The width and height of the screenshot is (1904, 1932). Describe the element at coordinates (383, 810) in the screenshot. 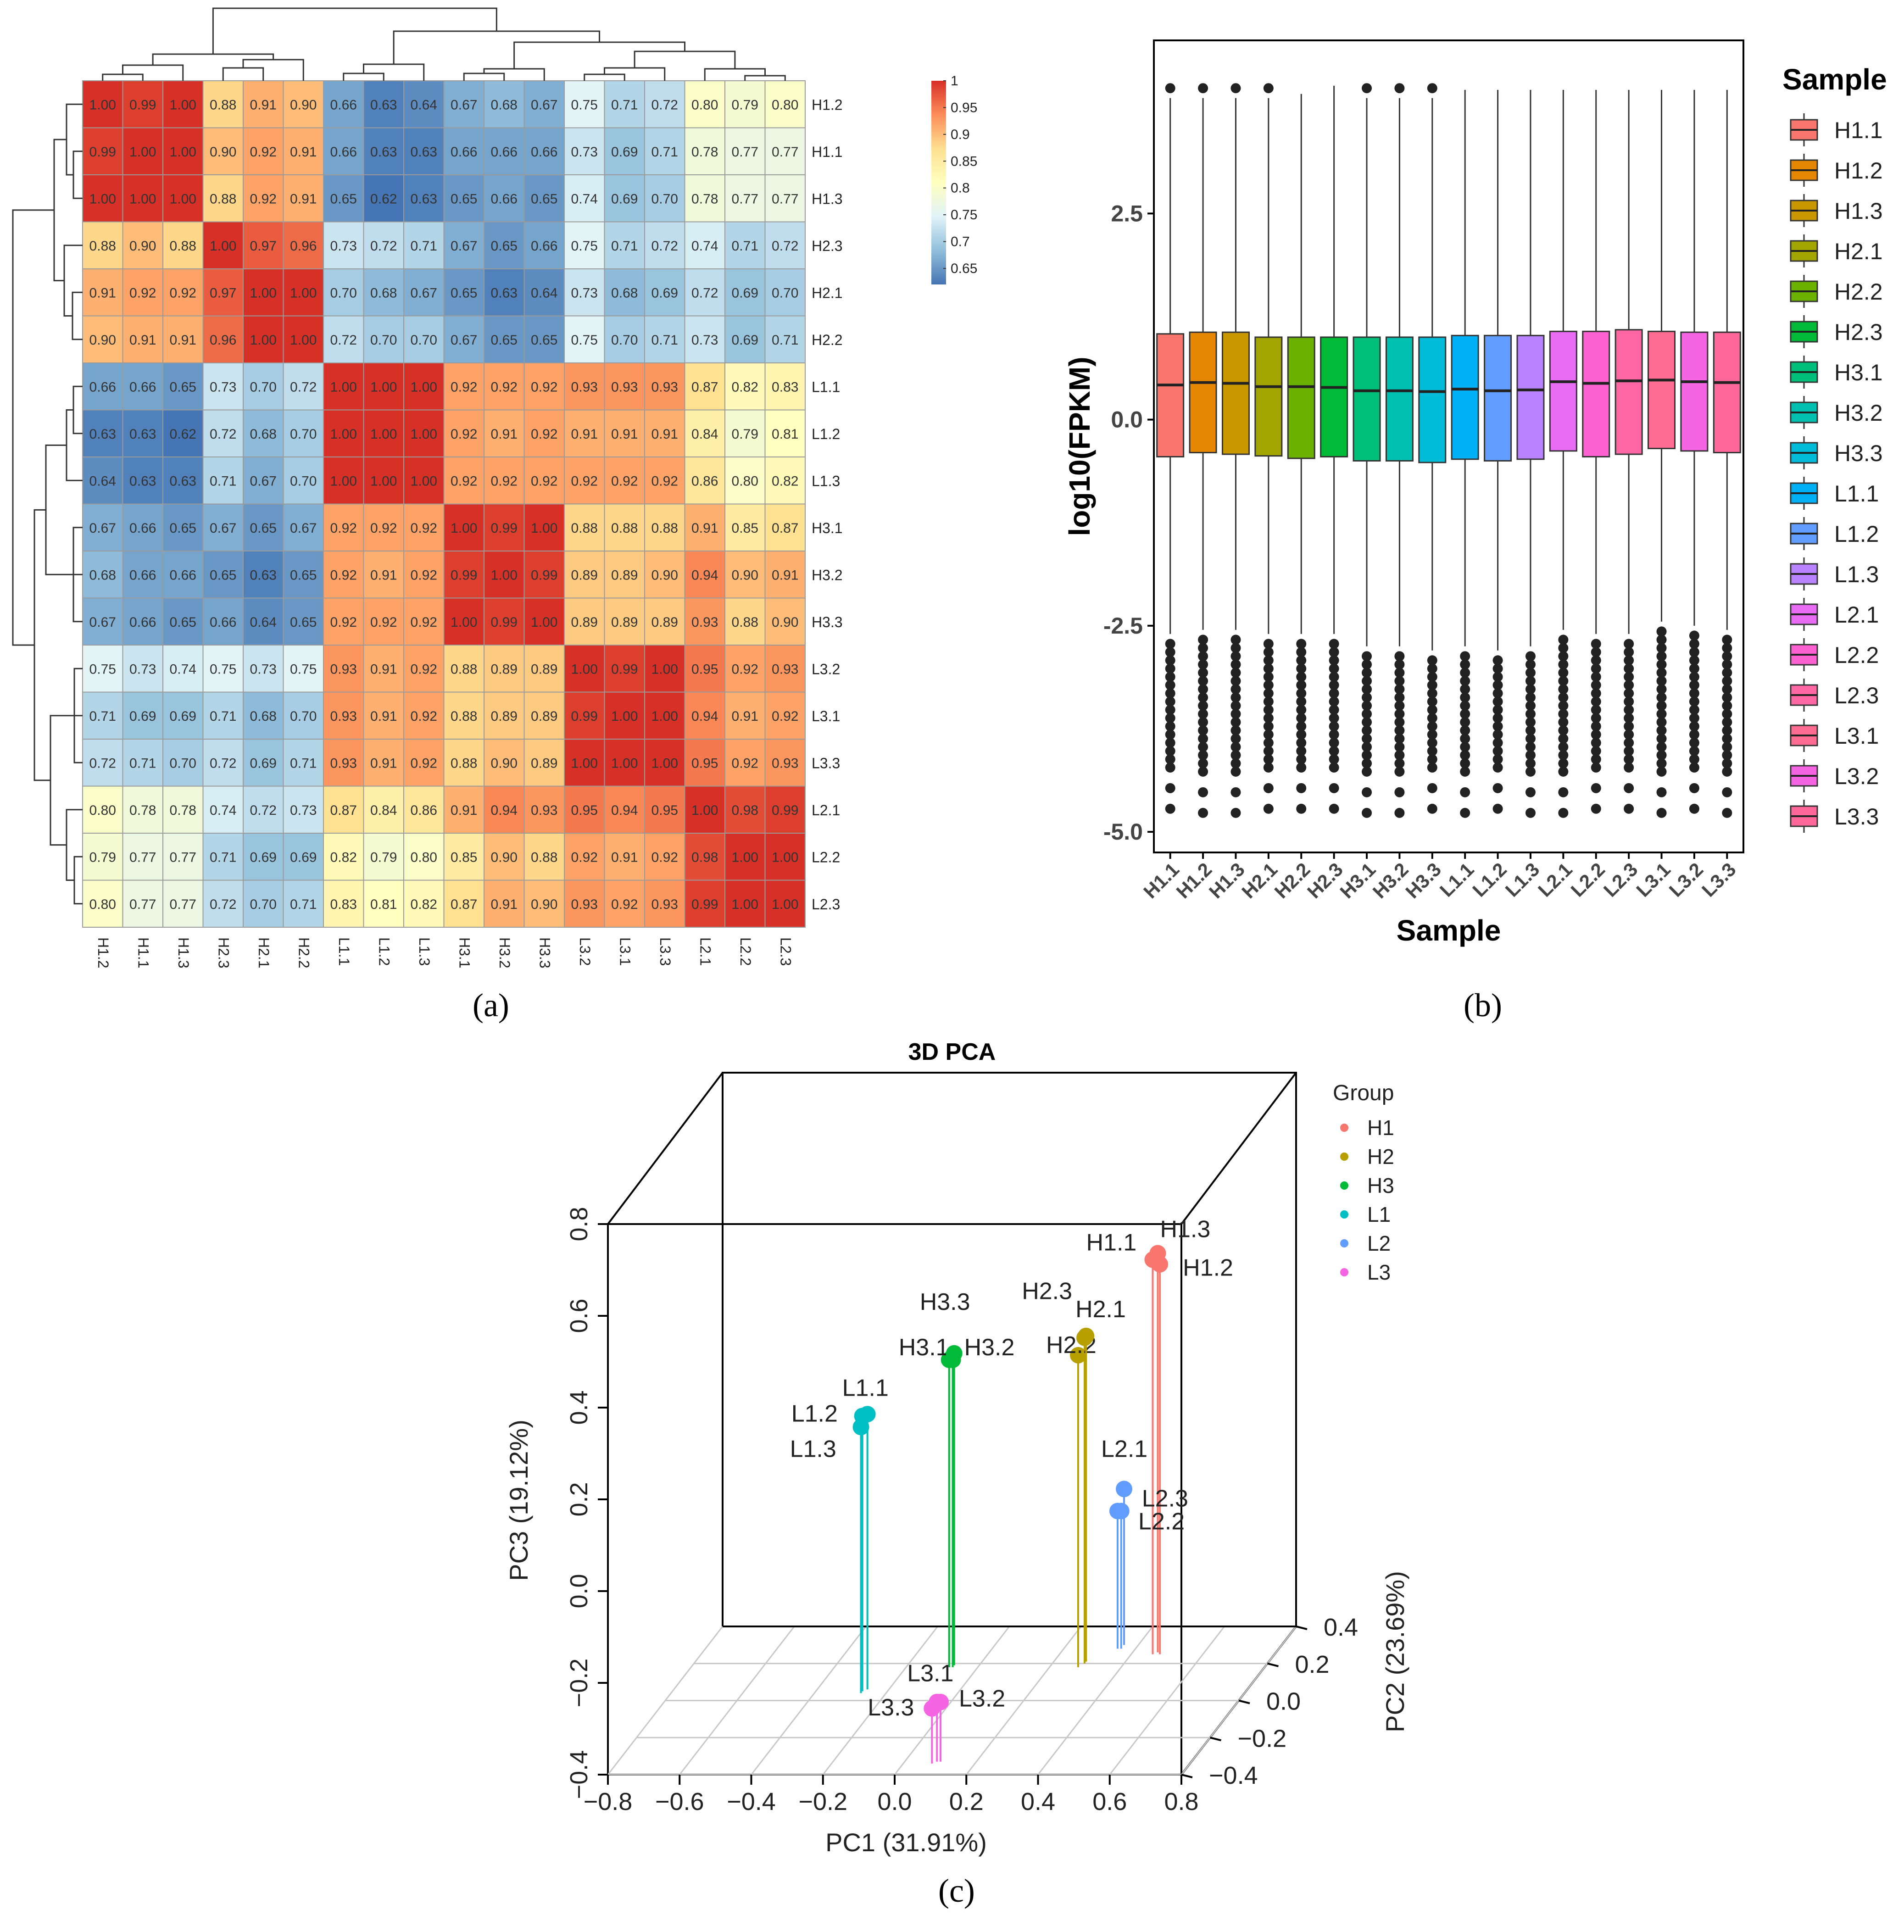

I see `heatmap-value: 0.84` at that location.